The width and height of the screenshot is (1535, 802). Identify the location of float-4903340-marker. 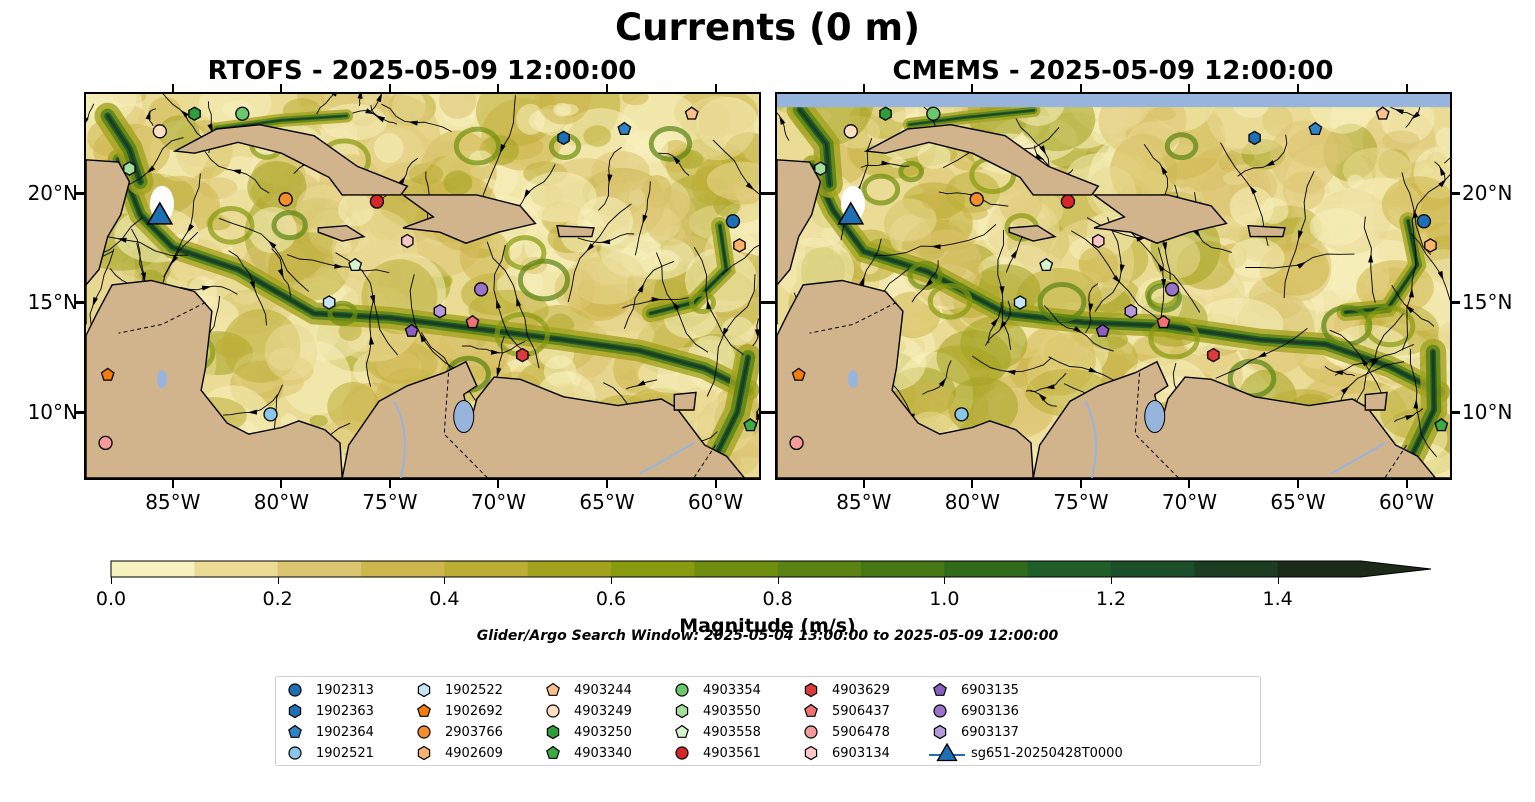
(1441, 424).